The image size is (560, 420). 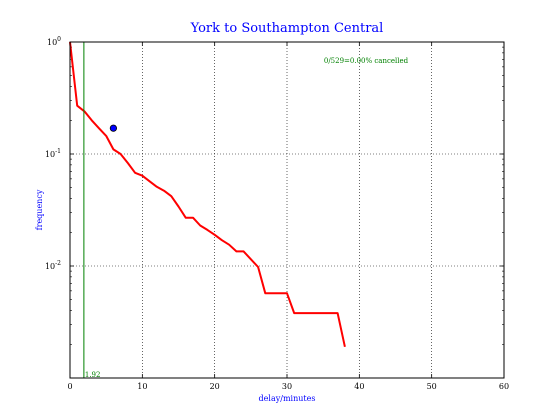 What do you see at coordinates (287, 398) in the screenshot?
I see `x-axis-label: delay/minutes` at bounding box center [287, 398].